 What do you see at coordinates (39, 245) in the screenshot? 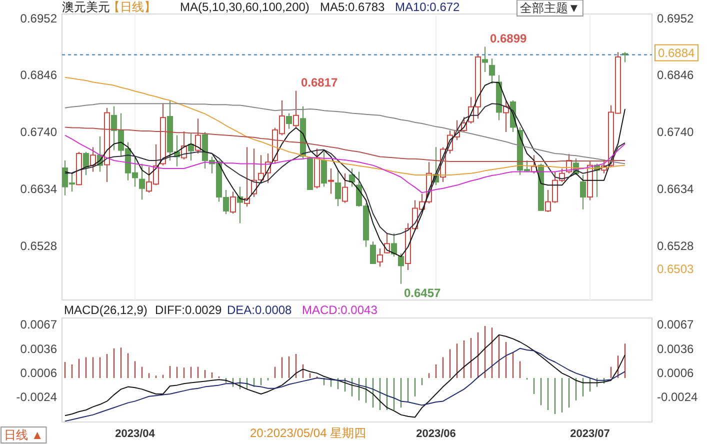
I see `y-tick-label: 0.6528` at bounding box center [39, 245].